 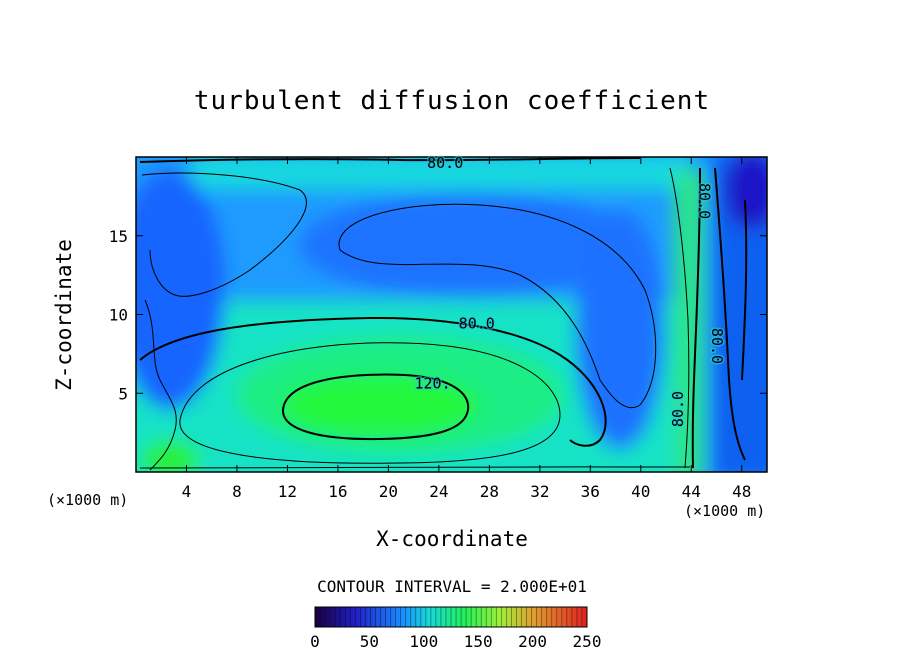 What do you see at coordinates (170, 456) in the screenshot?
I see `field-bottom-left` at bounding box center [170, 456].